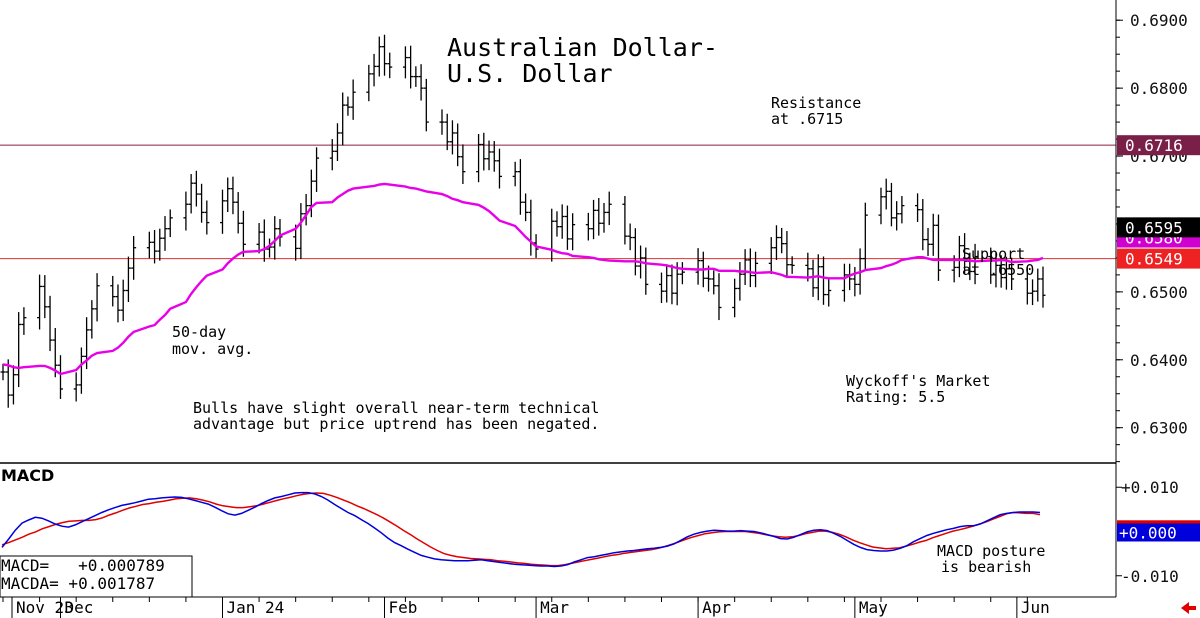 This screenshot has width=1200, height=618. Describe the element at coordinates (1188, 608) in the screenshot. I see `scroll-left-arrow-icon` at that location.